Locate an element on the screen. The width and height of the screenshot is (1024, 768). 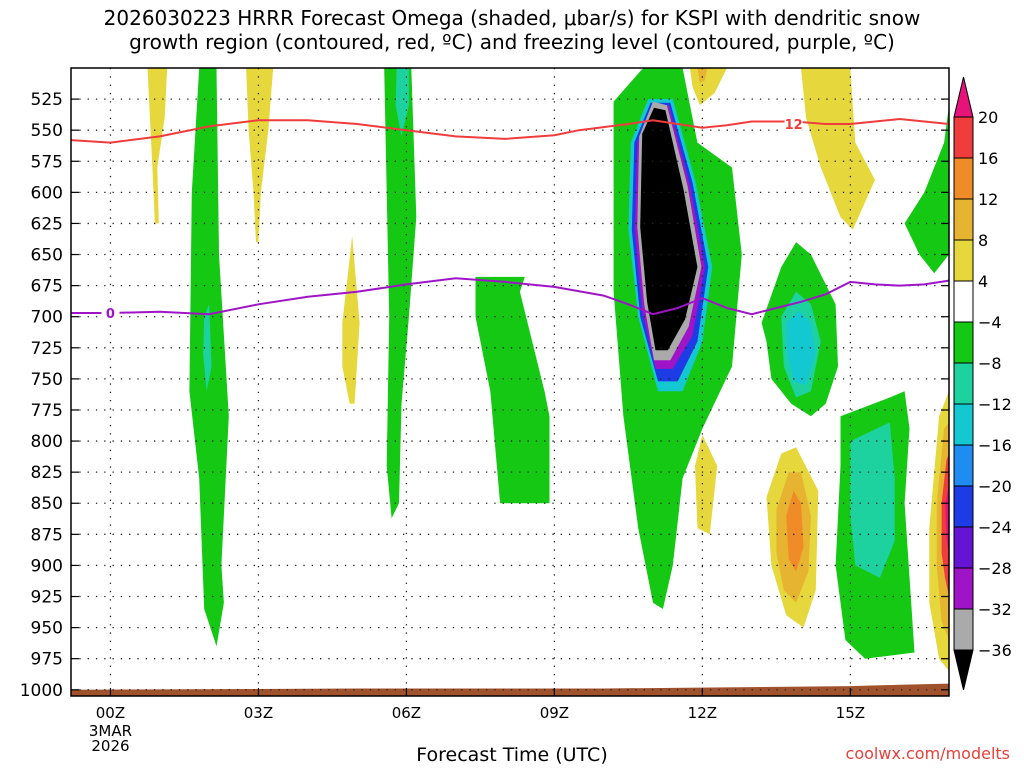
surface-ground is located at coordinates (510, 689).